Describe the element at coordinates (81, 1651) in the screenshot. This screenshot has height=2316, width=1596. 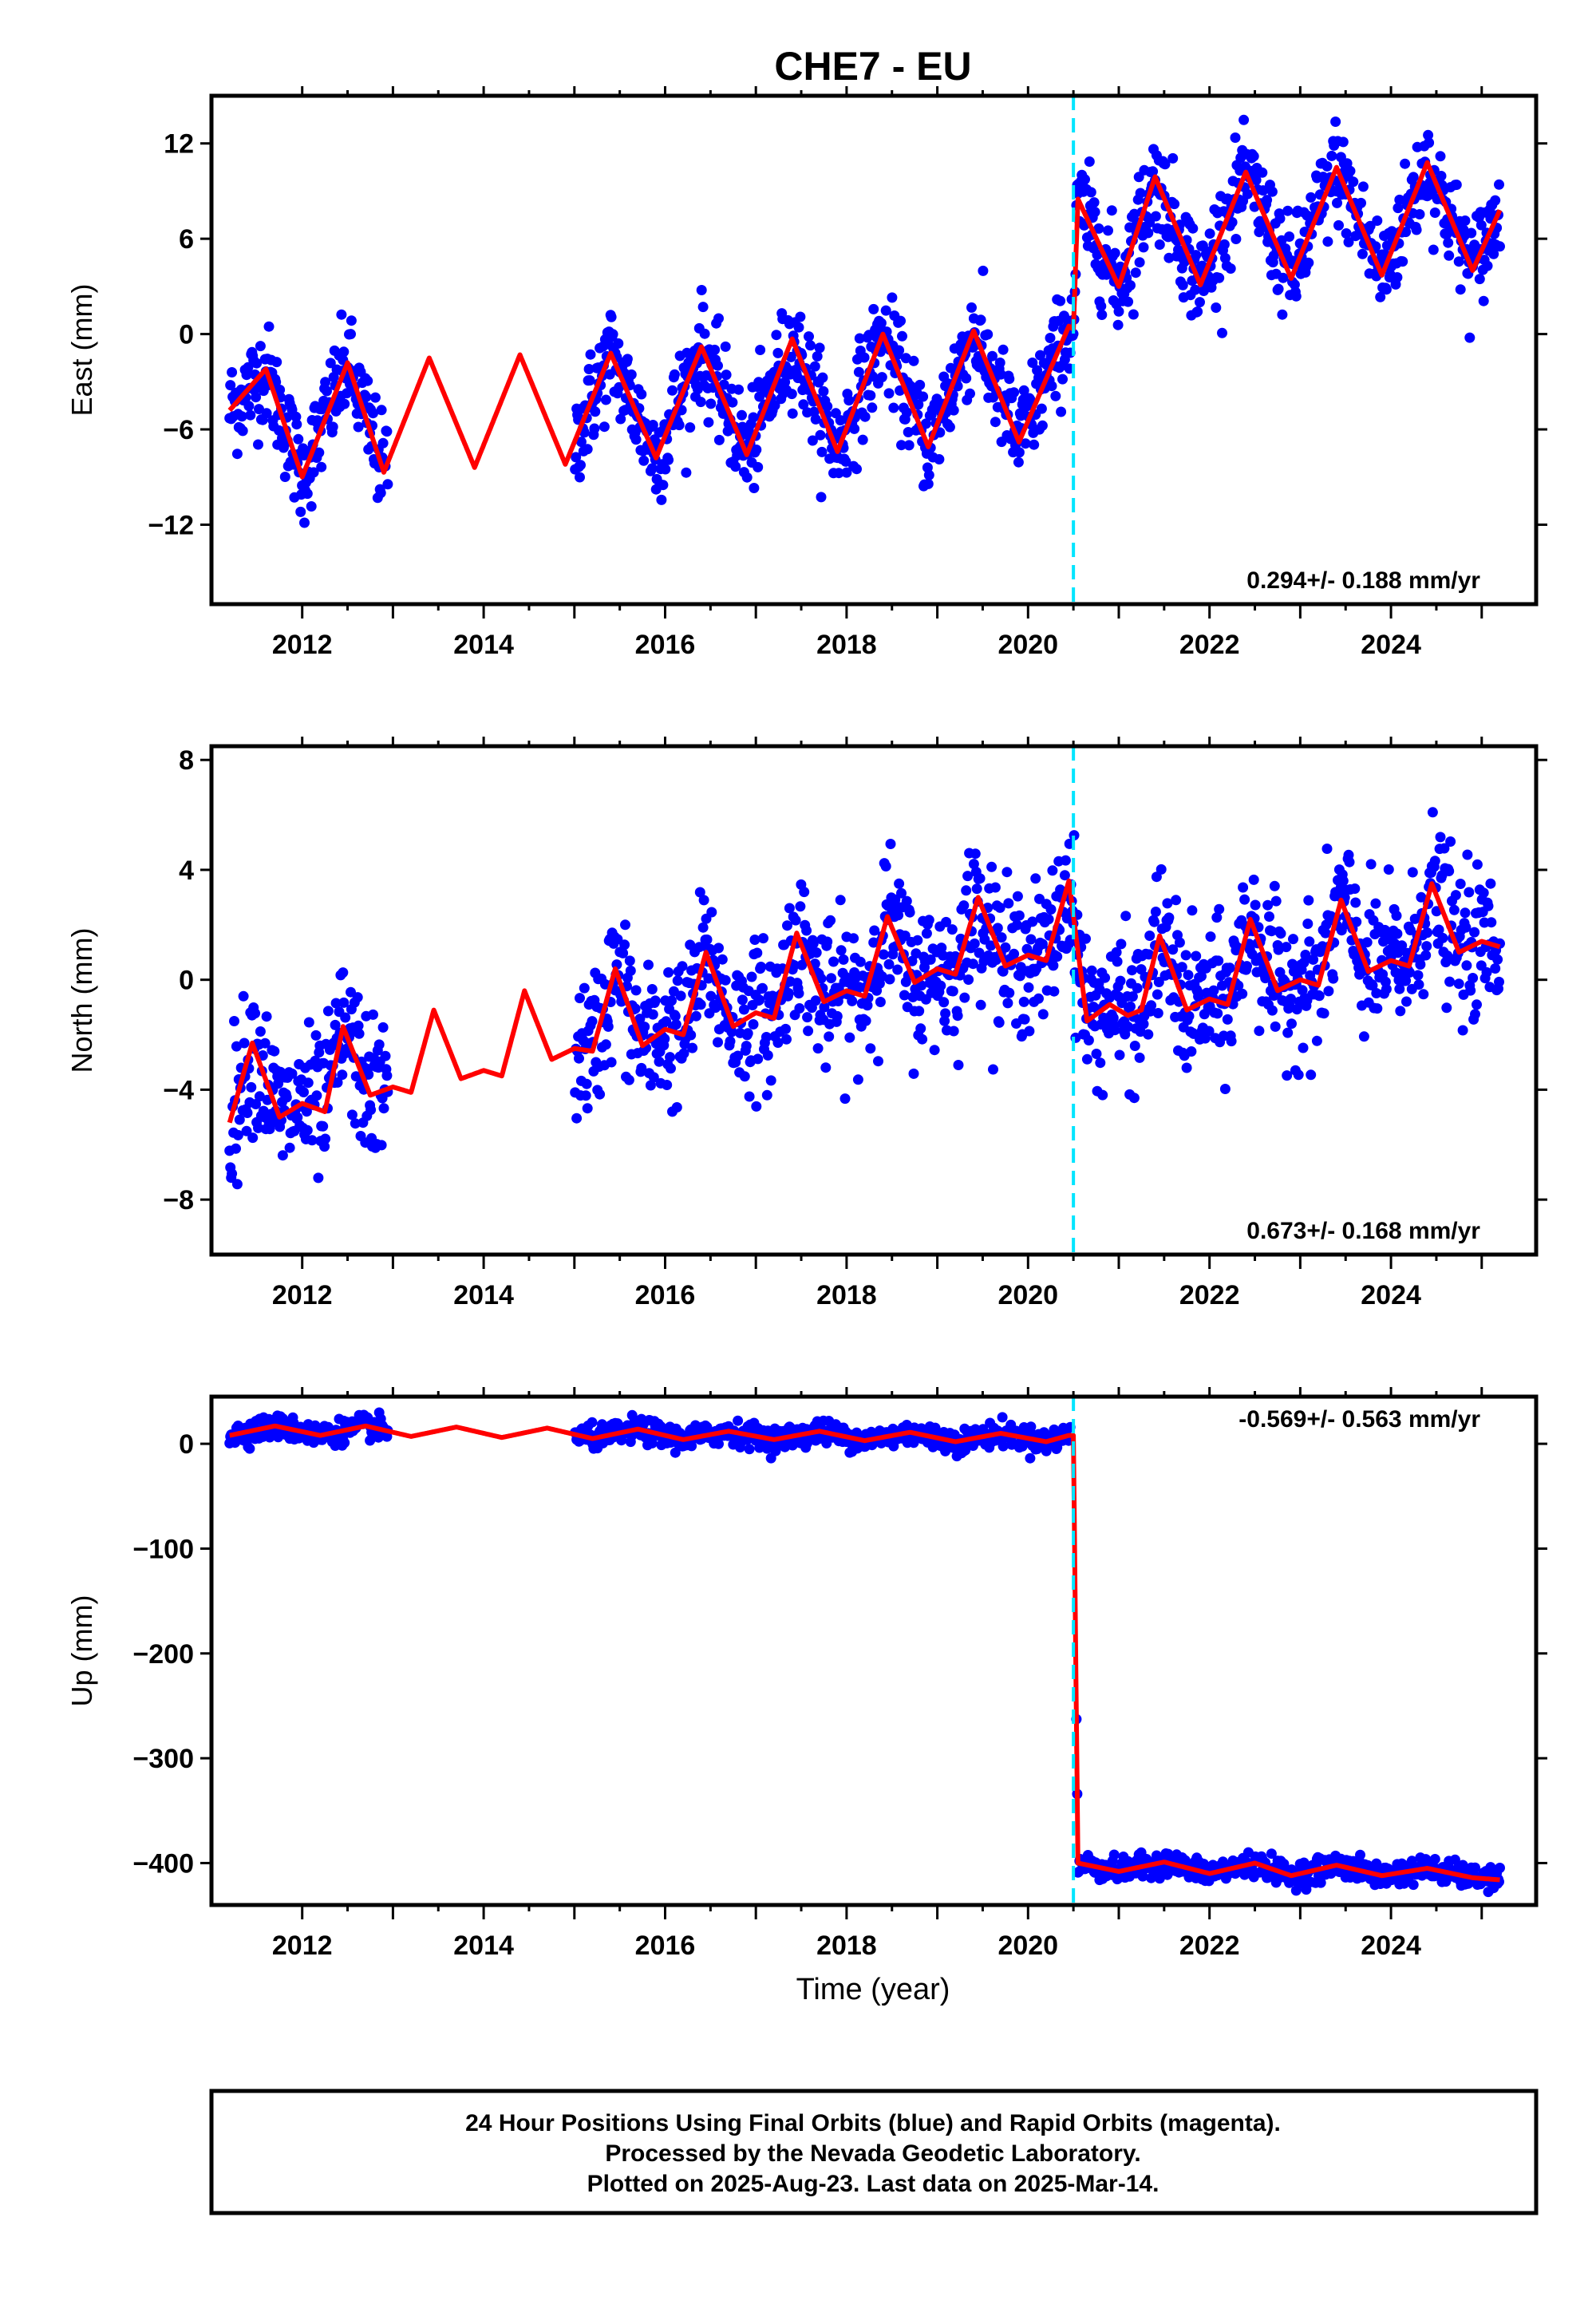
I see `up-y-axis-label: Up (mm)` at that location.